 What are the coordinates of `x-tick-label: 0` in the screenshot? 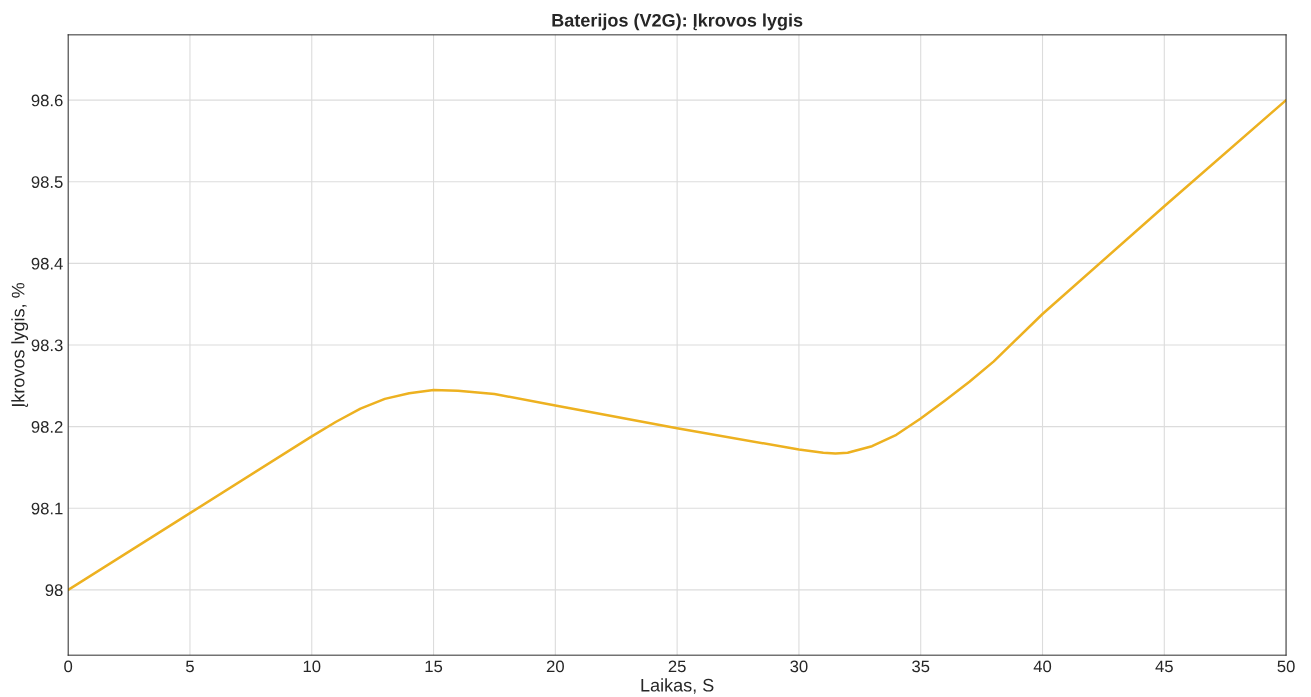 It's located at (68, 666).